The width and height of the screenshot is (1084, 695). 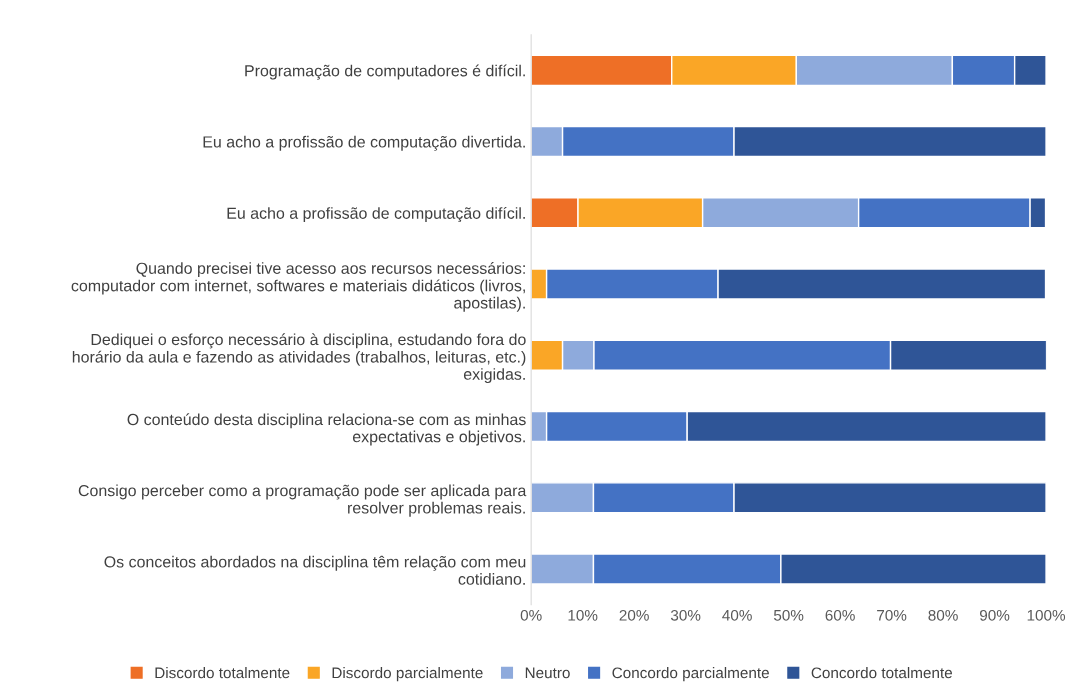 What do you see at coordinates (583, 615) in the screenshot?
I see `x-tick-label: 10%` at bounding box center [583, 615].